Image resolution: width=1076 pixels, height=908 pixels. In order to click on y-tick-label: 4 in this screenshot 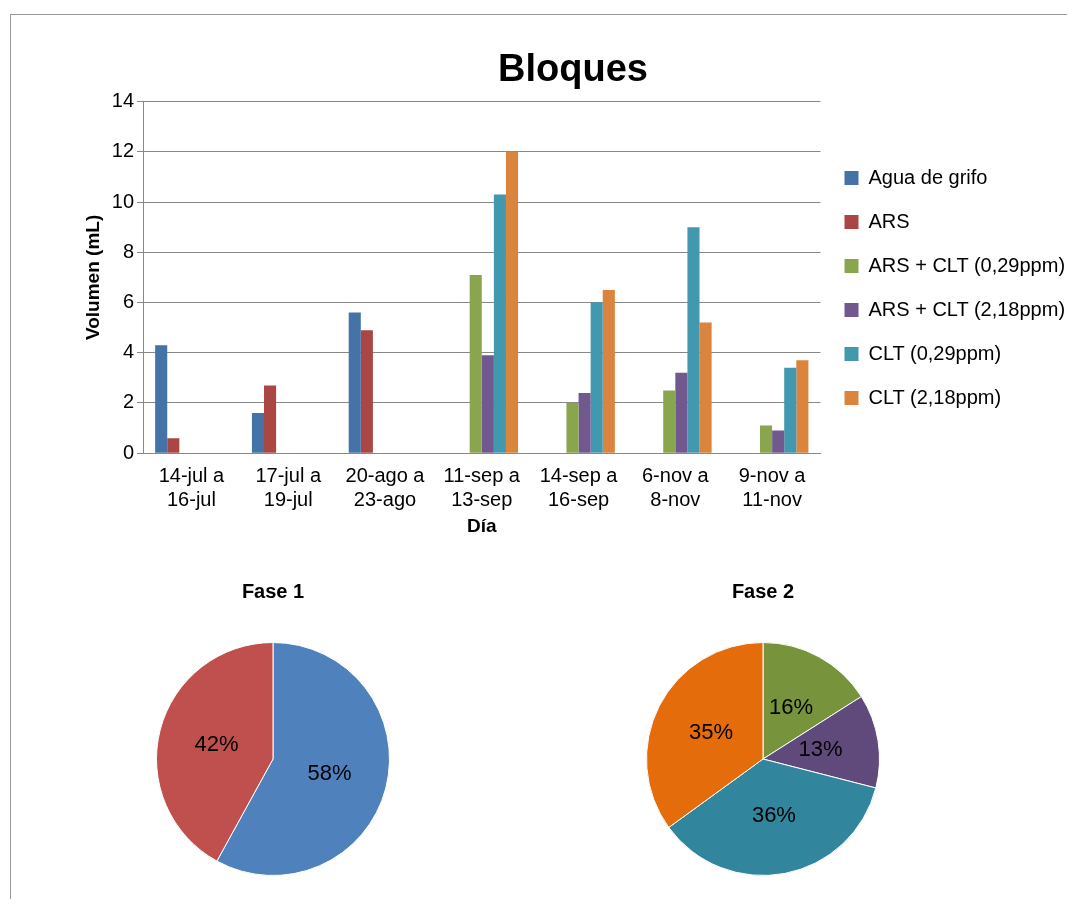, I will do `click(128, 351)`.